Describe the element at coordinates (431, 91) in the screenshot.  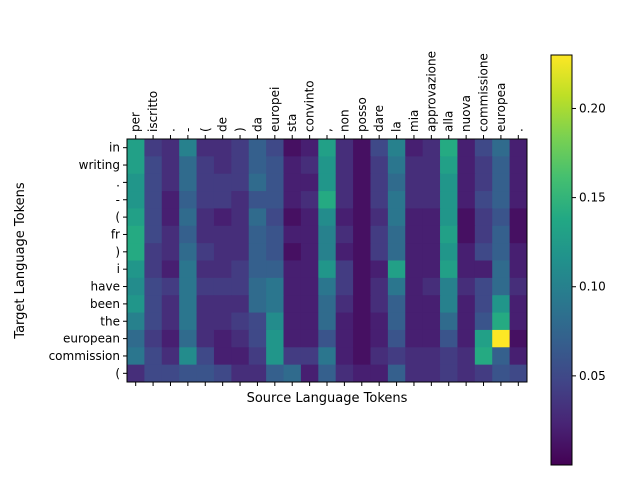
I see `x-tick-label: approvazione` at that location.